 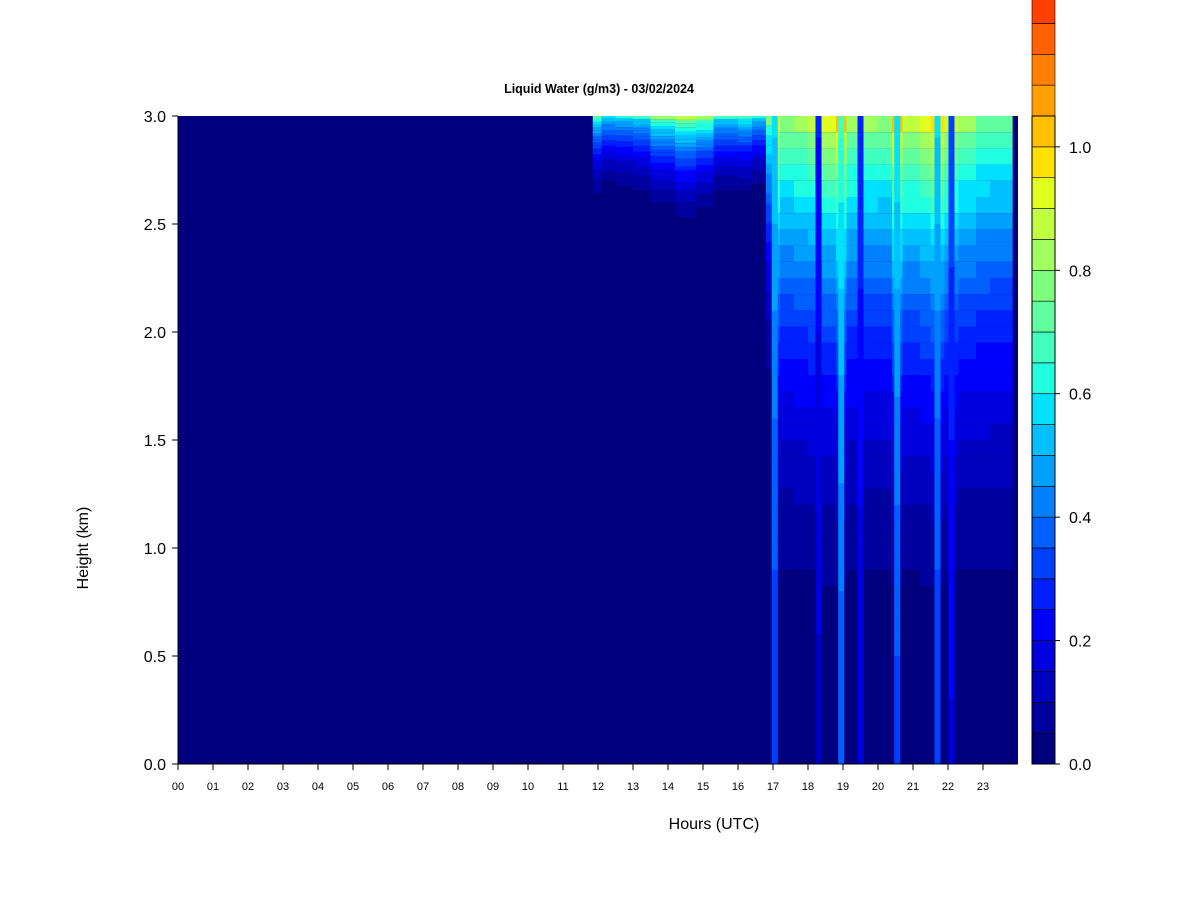 I want to click on data-peak, so click(x=897, y=440).